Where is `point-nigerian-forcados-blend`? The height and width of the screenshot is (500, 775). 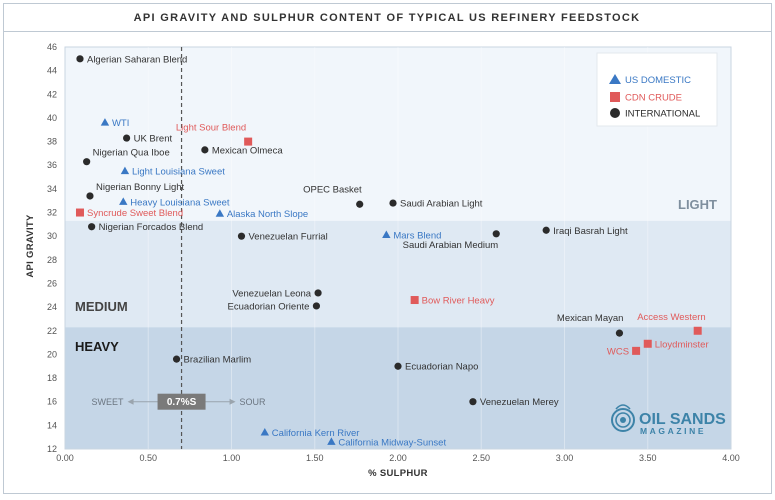 point-nigerian-forcados-blend is located at coordinates (92, 227).